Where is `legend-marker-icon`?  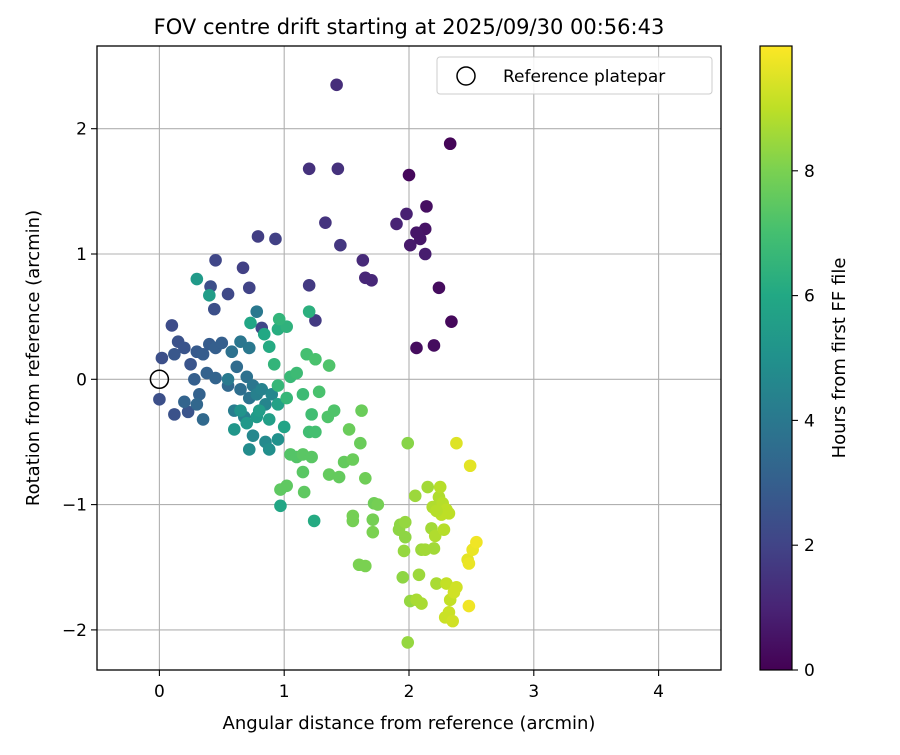 legend-marker-icon is located at coordinates (466, 76).